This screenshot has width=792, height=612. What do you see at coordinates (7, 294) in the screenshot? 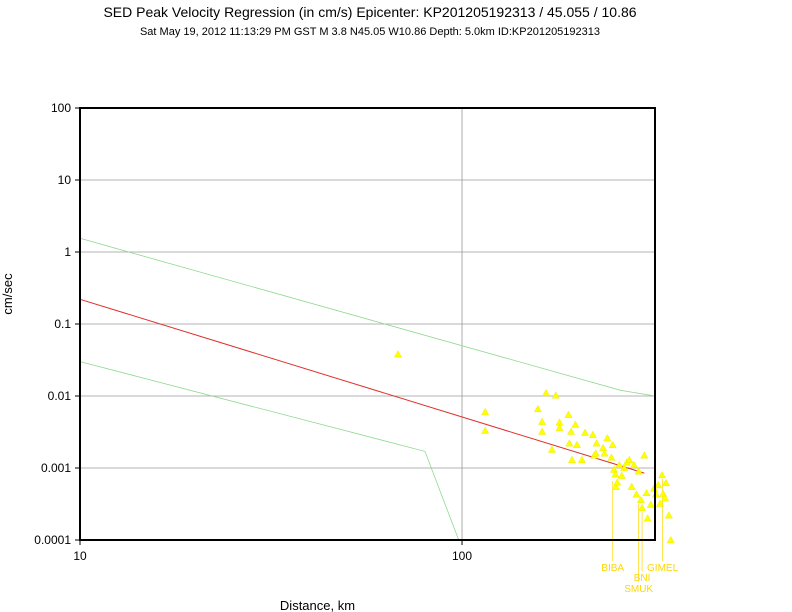
I see `y-axis-label: cm/sec` at bounding box center [7, 294].